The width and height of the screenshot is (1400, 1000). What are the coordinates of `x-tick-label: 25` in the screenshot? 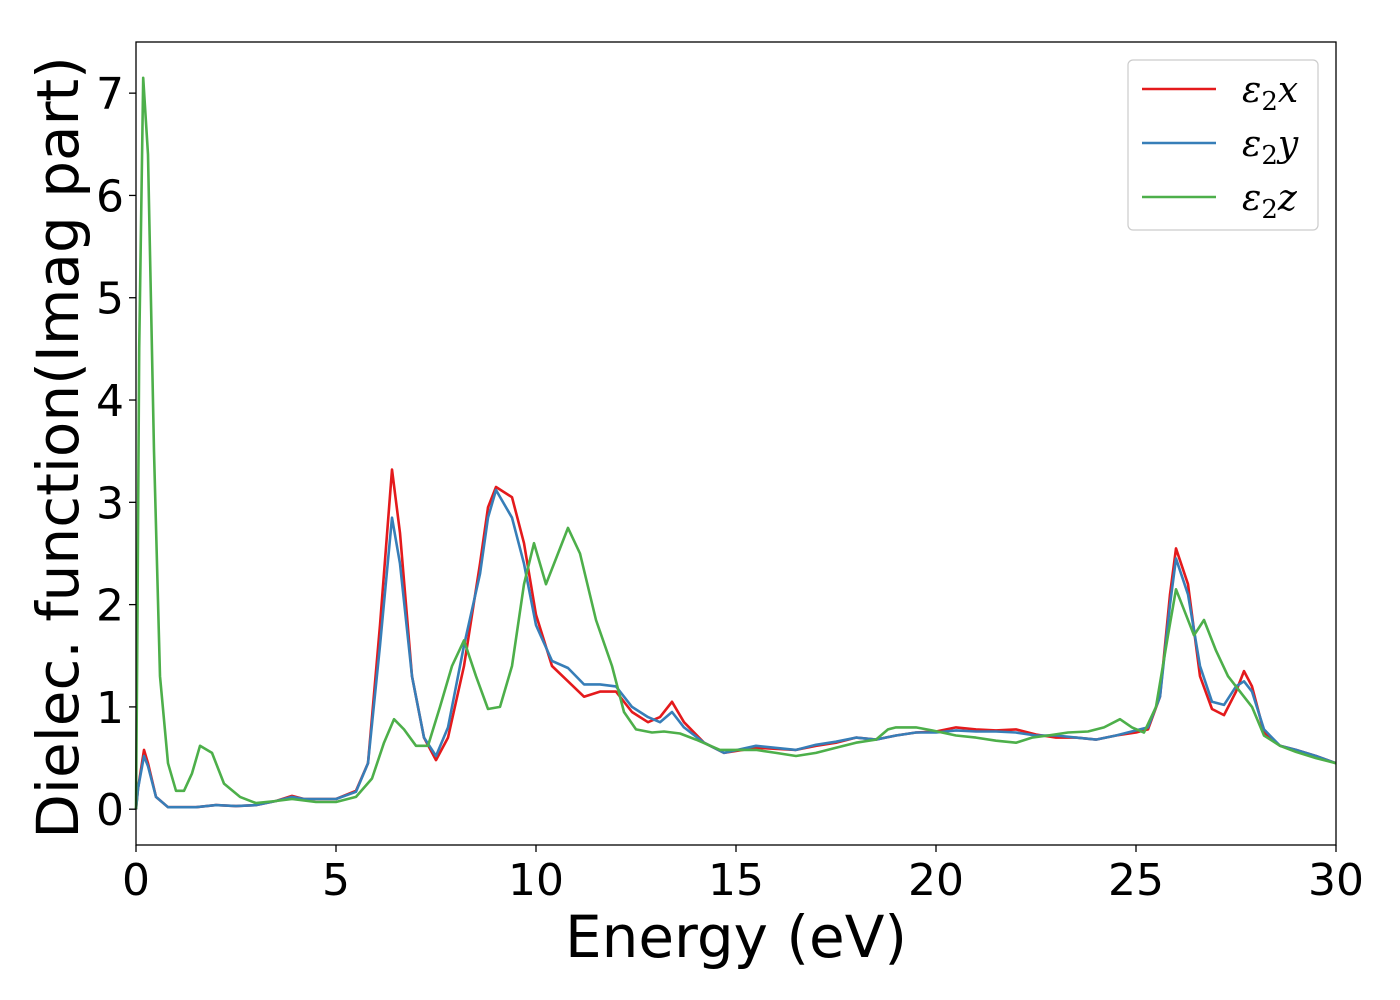 It's located at (1136, 880).